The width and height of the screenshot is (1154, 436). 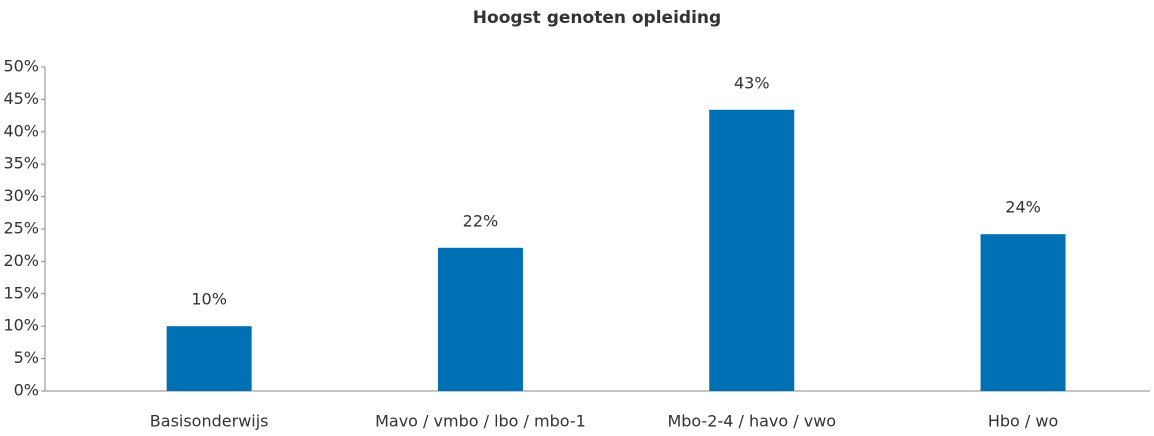 What do you see at coordinates (751, 421) in the screenshot?
I see `x-tick-label: Mbo-2-4 / havo / vwo` at bounding box center [751, 421].